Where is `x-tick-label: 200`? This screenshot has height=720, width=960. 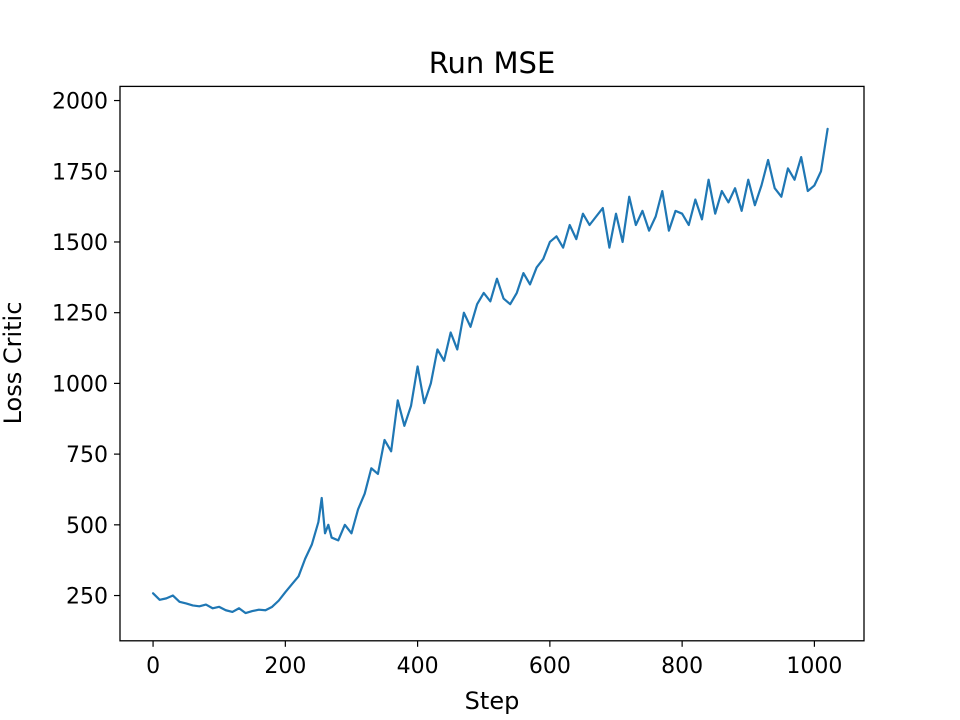
x-tick-label: 200 is located at coordinates (285, 666).